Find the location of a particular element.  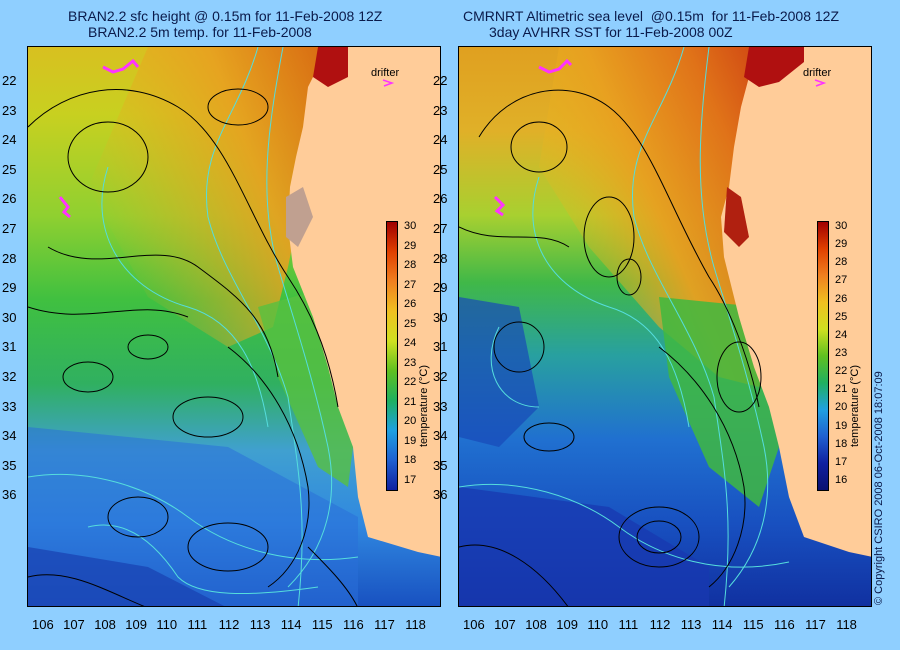

right-colorbar is located at coordinates (823, 356).